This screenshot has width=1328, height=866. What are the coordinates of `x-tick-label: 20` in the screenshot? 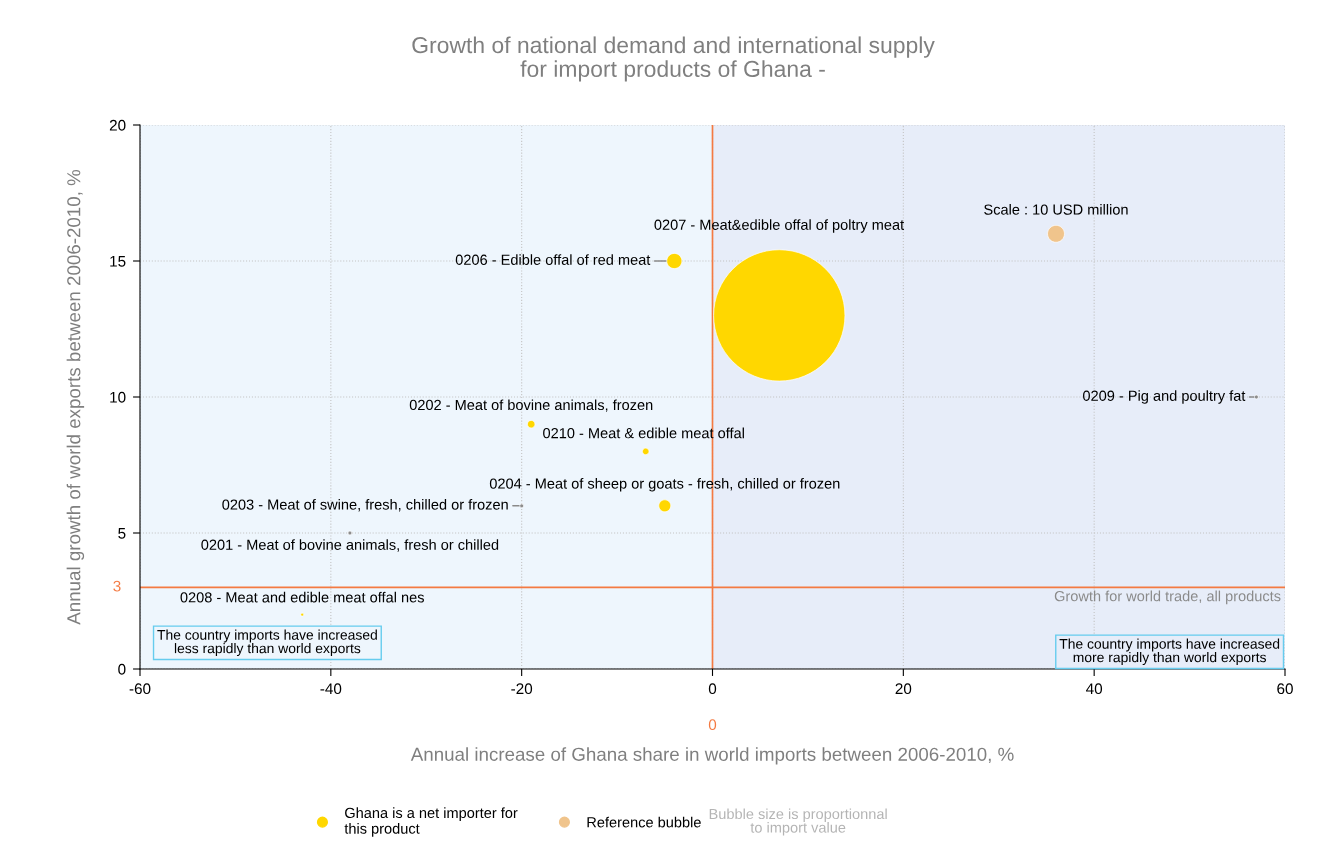 It's located at (903, 689).